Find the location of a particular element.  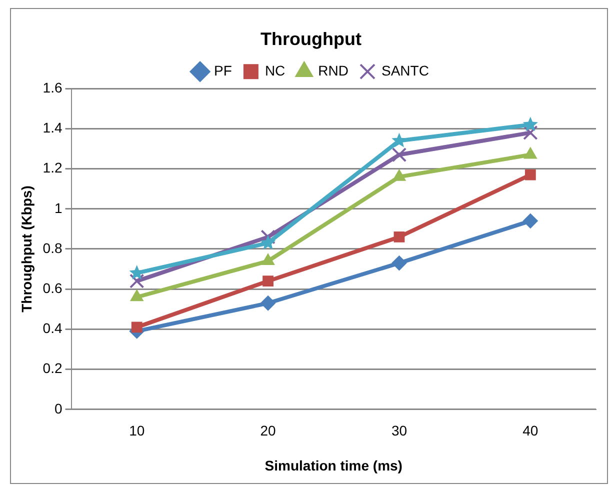

chart-title: Throughput is located at coordinates (311, 38).